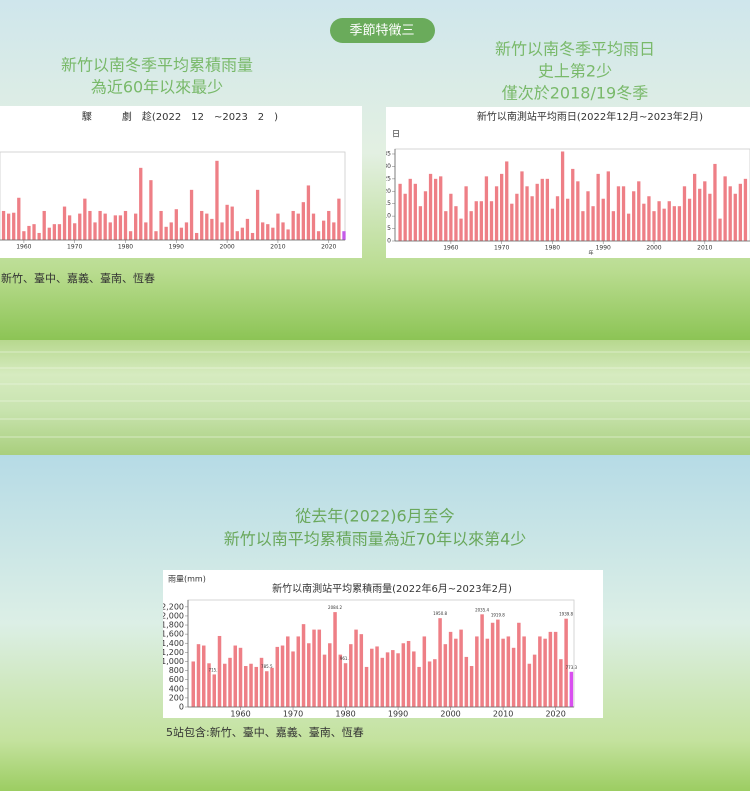 The image size is (750, 791). I want to click on y-tick-label: 1,200, so click(172, 652).